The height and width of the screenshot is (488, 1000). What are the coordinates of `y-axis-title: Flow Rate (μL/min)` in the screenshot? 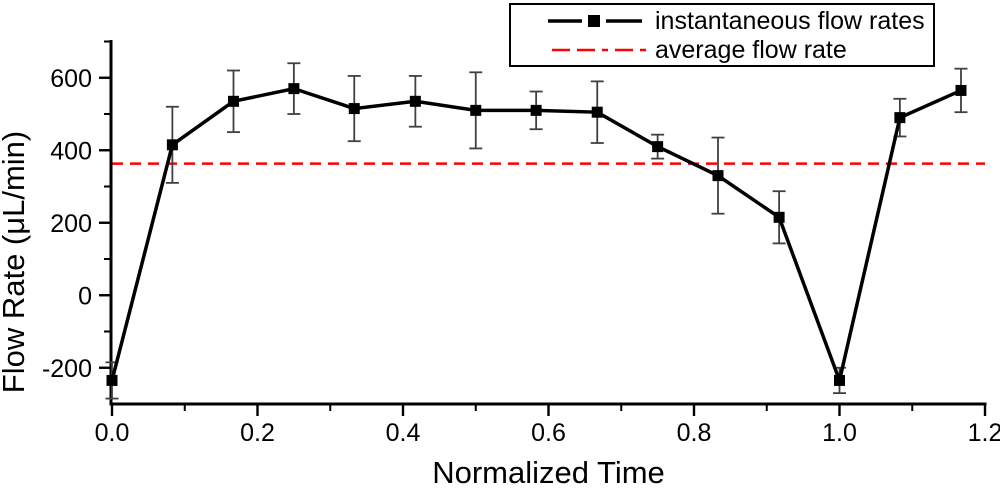 It's located at (15, 262).